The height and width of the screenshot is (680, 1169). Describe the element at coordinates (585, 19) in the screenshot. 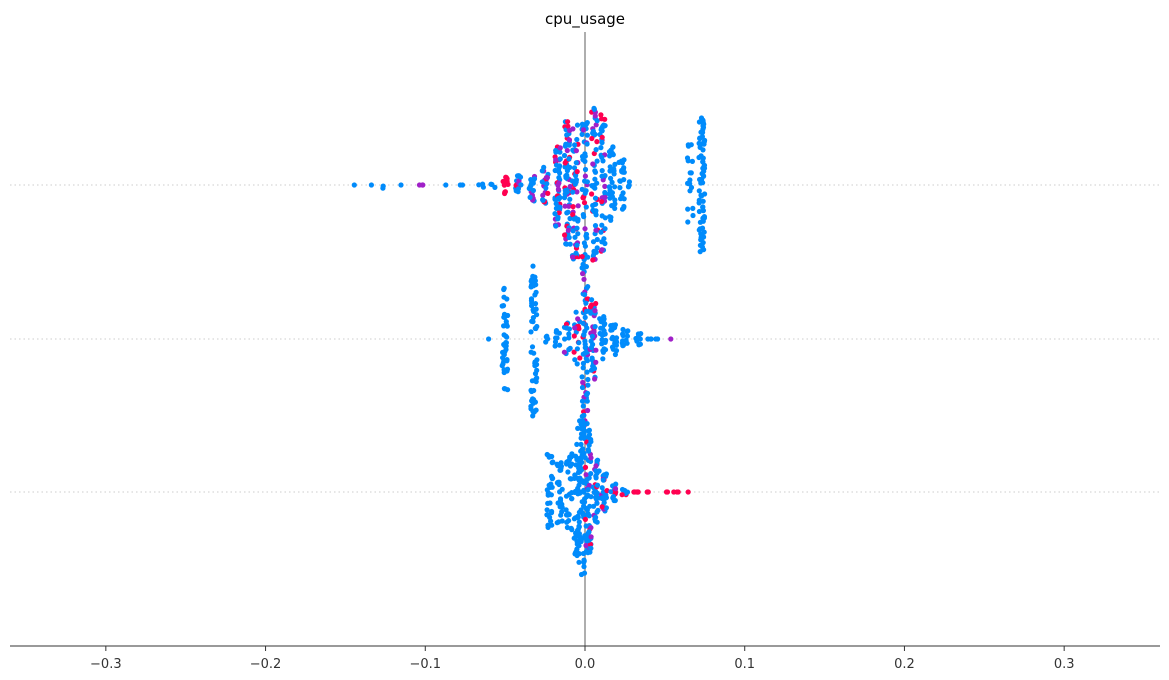

I see `chart-title: cpu_usage` at that location.